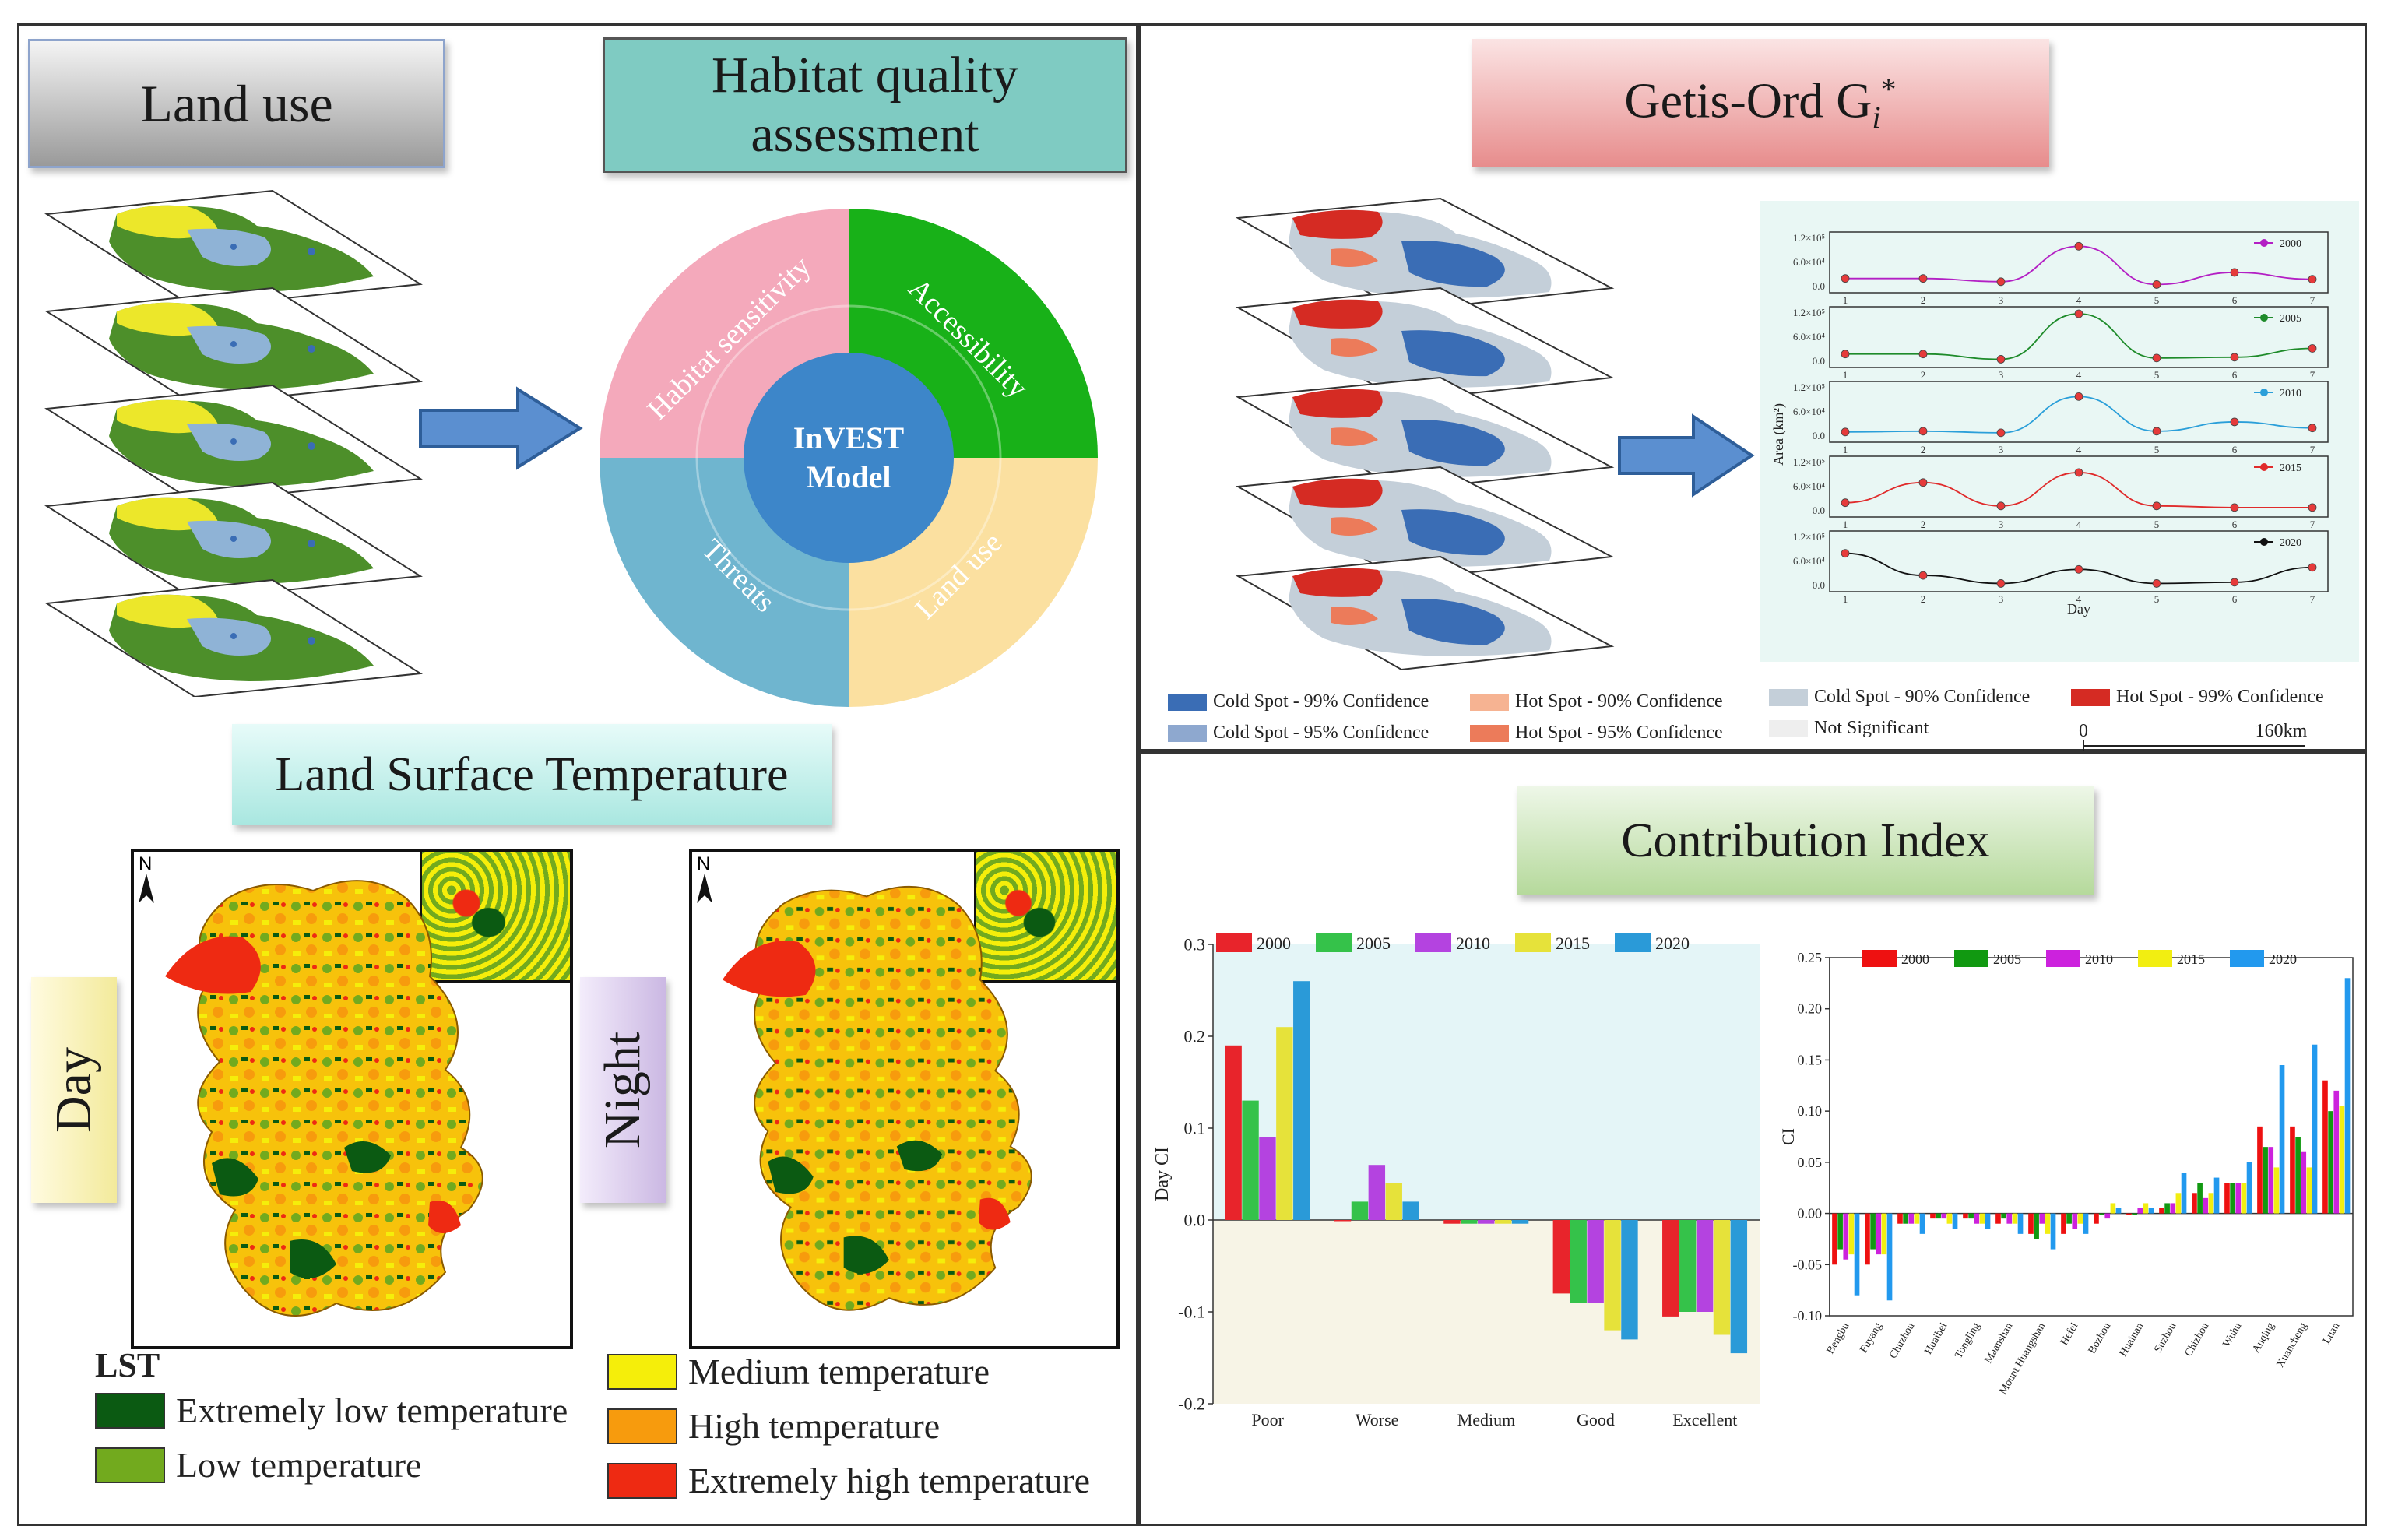 The width and height of the screenshot is (2384, 1540). What do you see at coordinates (1195, 1127) in the screenshot?
I see `y-tick-label: 0.1` at bounding box center [1195, 1127].